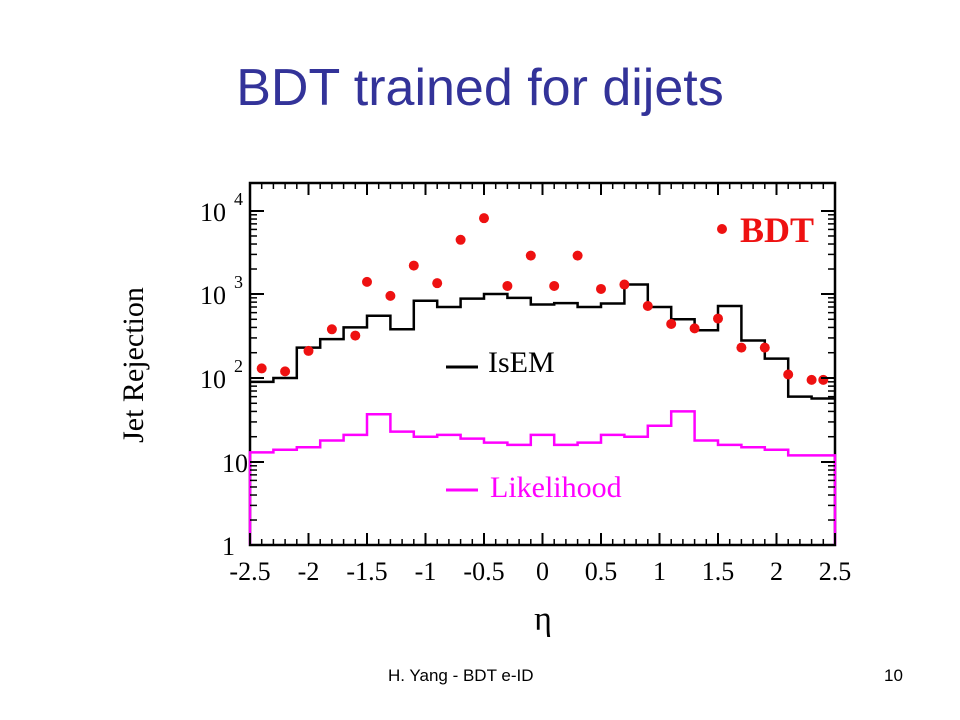 This screenshot has height=720, width=960. I want to click on x-tick-label: -1, so click(426, 571).